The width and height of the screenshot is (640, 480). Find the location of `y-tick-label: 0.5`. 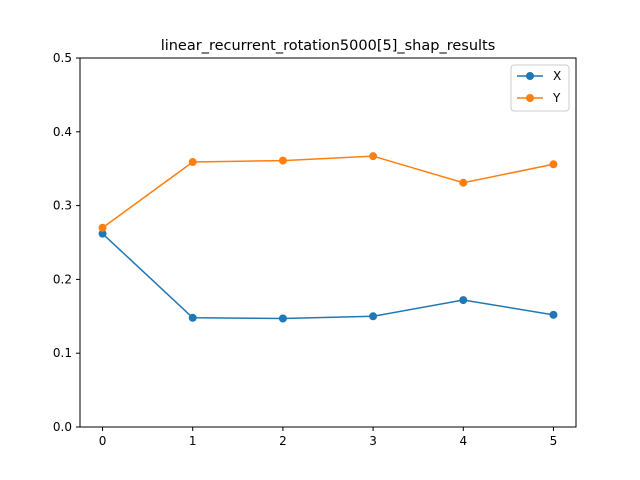

y-tick-label: 0.5 is located at coordinates (62, 58).